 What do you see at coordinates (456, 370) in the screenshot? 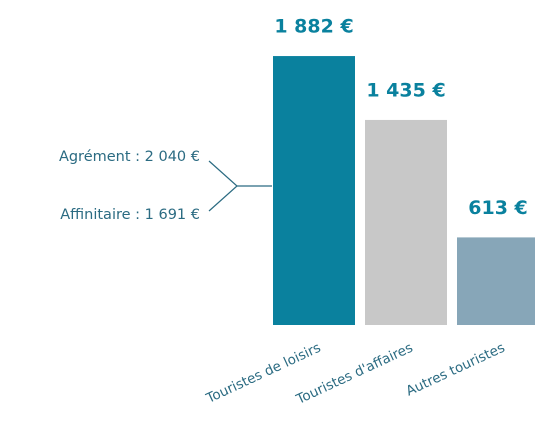
I see `category-label: Autres touristes` at bounding box center [456, 370].